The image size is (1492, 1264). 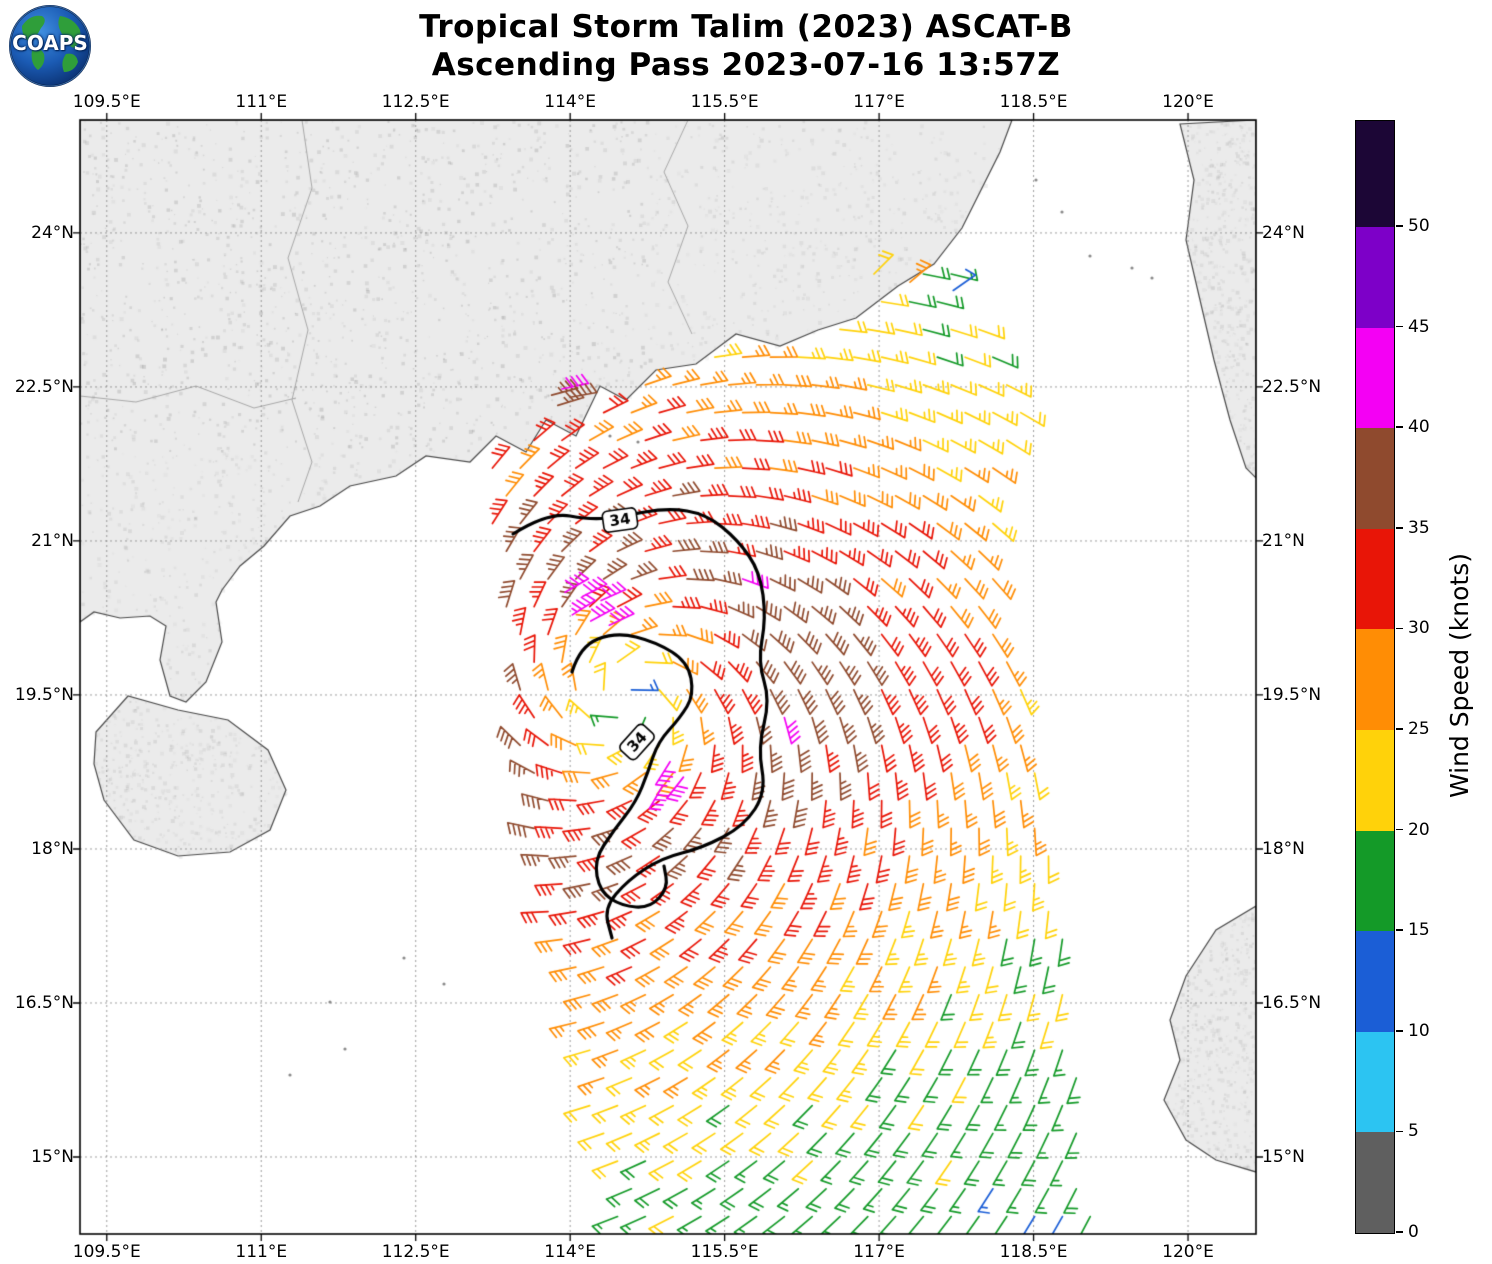 What do you see at coordinates (1292, 386) in the screenshot?
I see `y-tick-label-right: 22.5°N` at bounding box center [1292, 386].